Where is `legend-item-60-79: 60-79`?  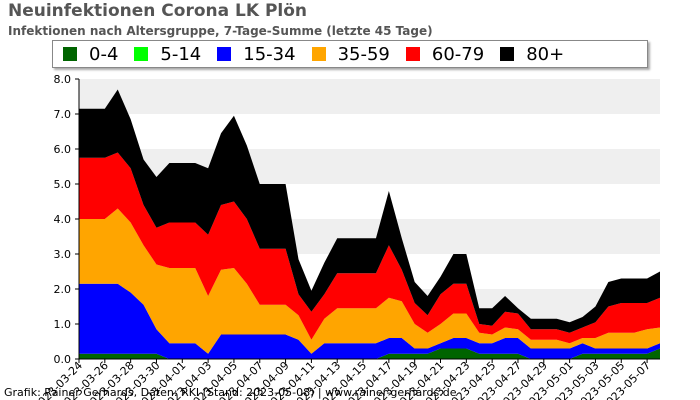
legend-item-60-79: 60-79 is located at coordinates (445, 54).